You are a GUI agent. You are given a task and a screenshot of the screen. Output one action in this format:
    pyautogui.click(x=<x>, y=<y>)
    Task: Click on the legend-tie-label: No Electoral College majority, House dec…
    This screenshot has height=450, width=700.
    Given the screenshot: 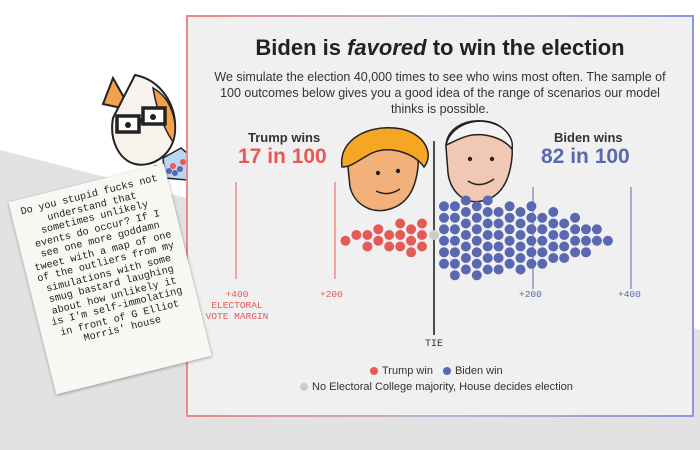 What is the action you would take?
    pyautogui.click(x=442, y=387)
    